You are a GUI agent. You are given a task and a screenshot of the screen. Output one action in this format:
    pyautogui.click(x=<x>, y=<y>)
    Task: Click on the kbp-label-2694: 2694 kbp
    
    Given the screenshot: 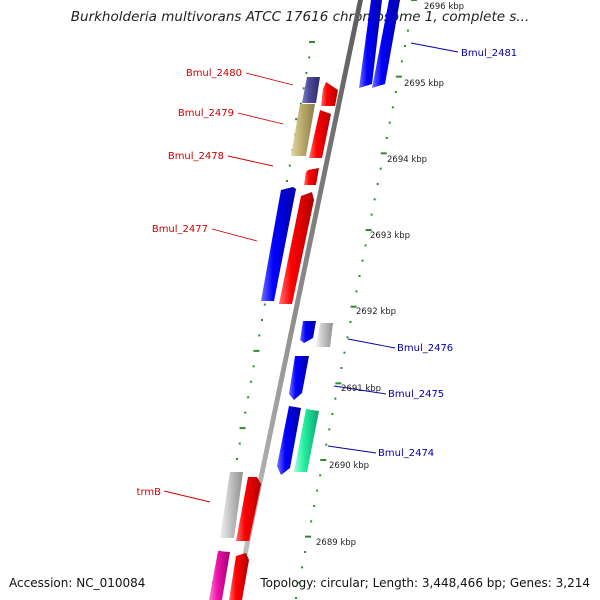 What is the action you would take?
    pyautogui.click(x=407, y=160)
    